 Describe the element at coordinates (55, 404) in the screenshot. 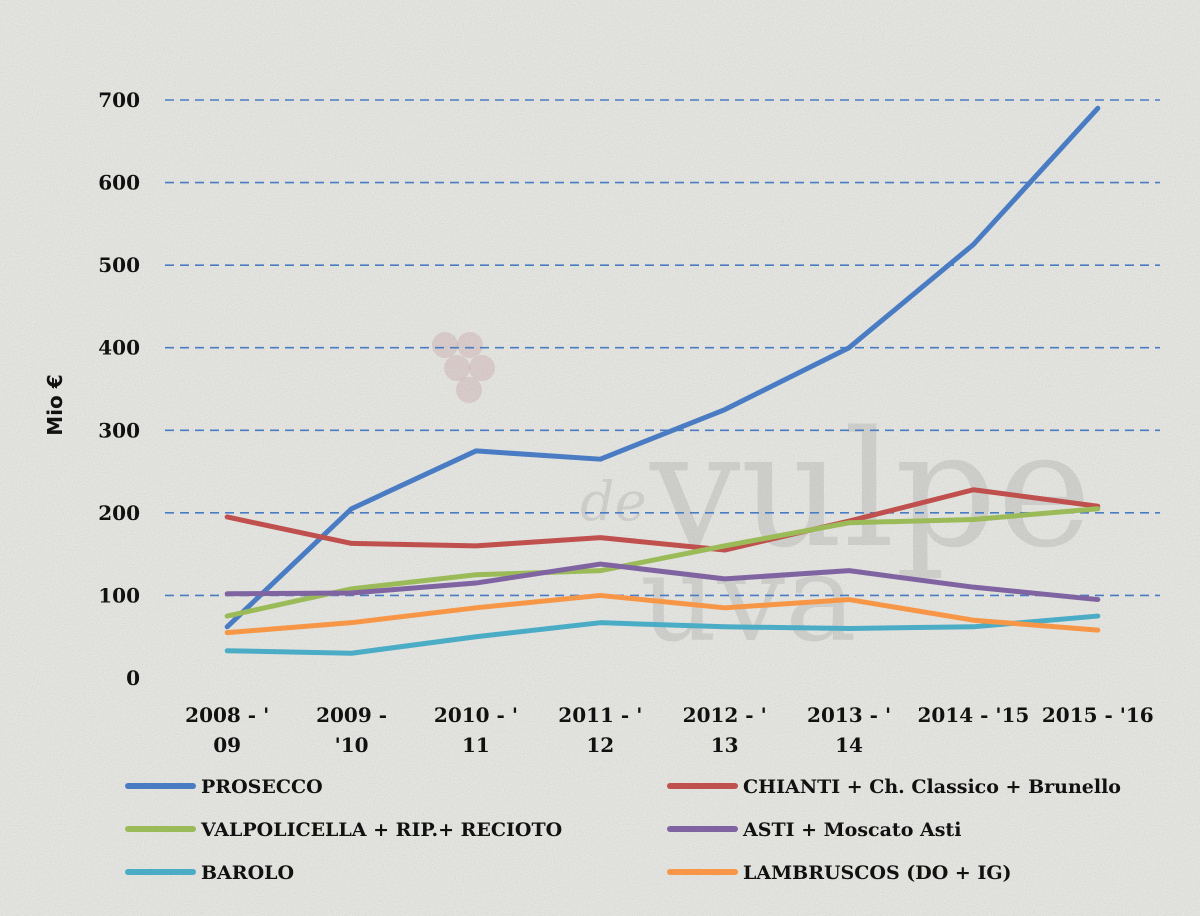

I see `y-axis-label: Mio €` at that location.